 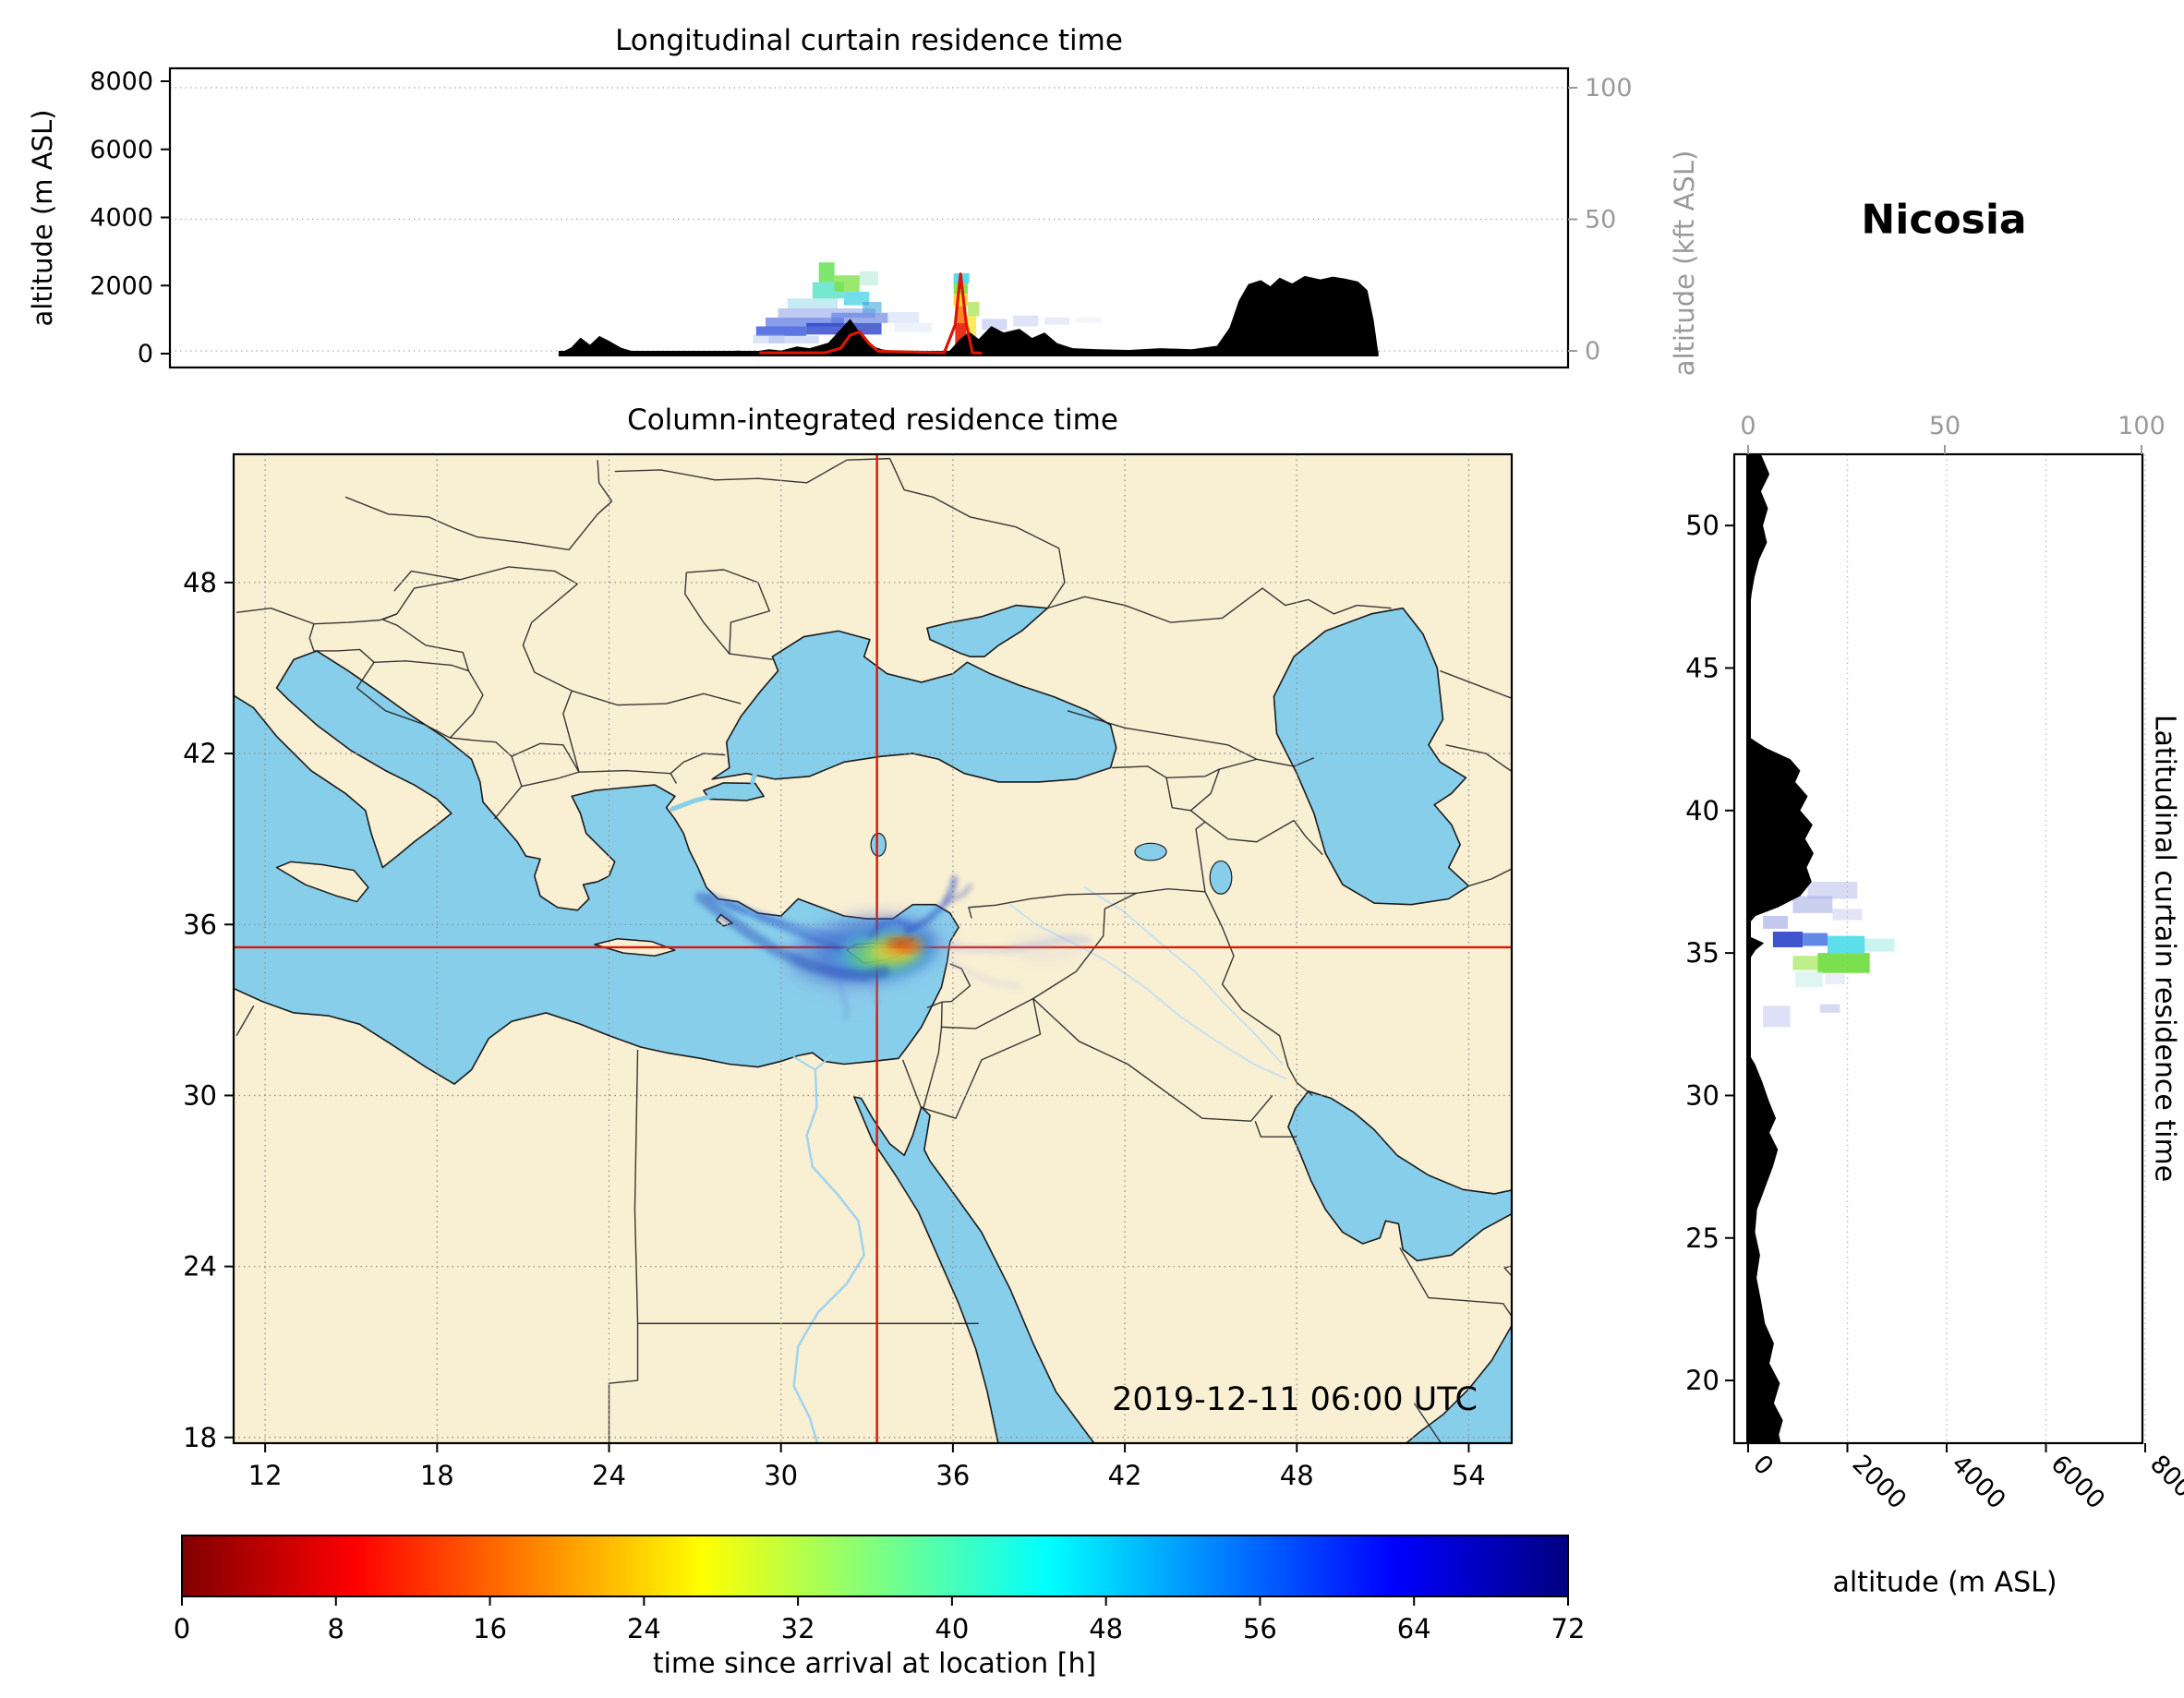 I want to click on map-title: Column-integrated residence time, so click(x=872, y=420).